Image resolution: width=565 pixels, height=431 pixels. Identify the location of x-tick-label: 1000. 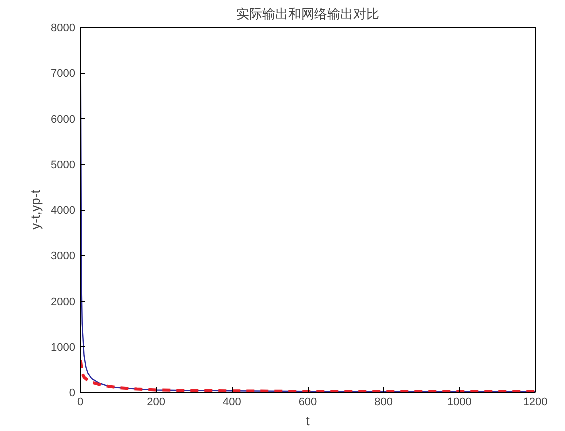
(459, 402).